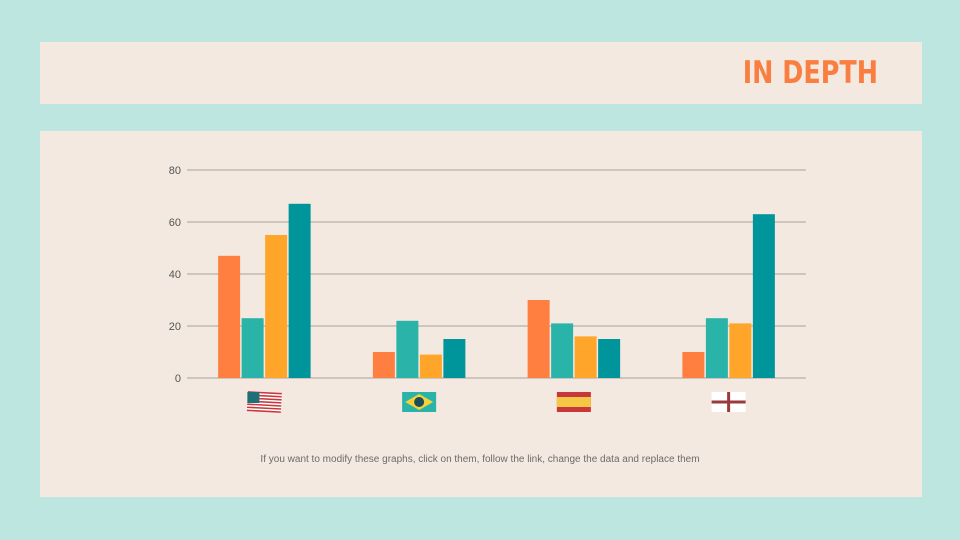 The image size is (960, 540). What do you see at coordinates (175, 223) in the screenshot?
I see `y-tick-label: 60` at bounding box center [175, 223].